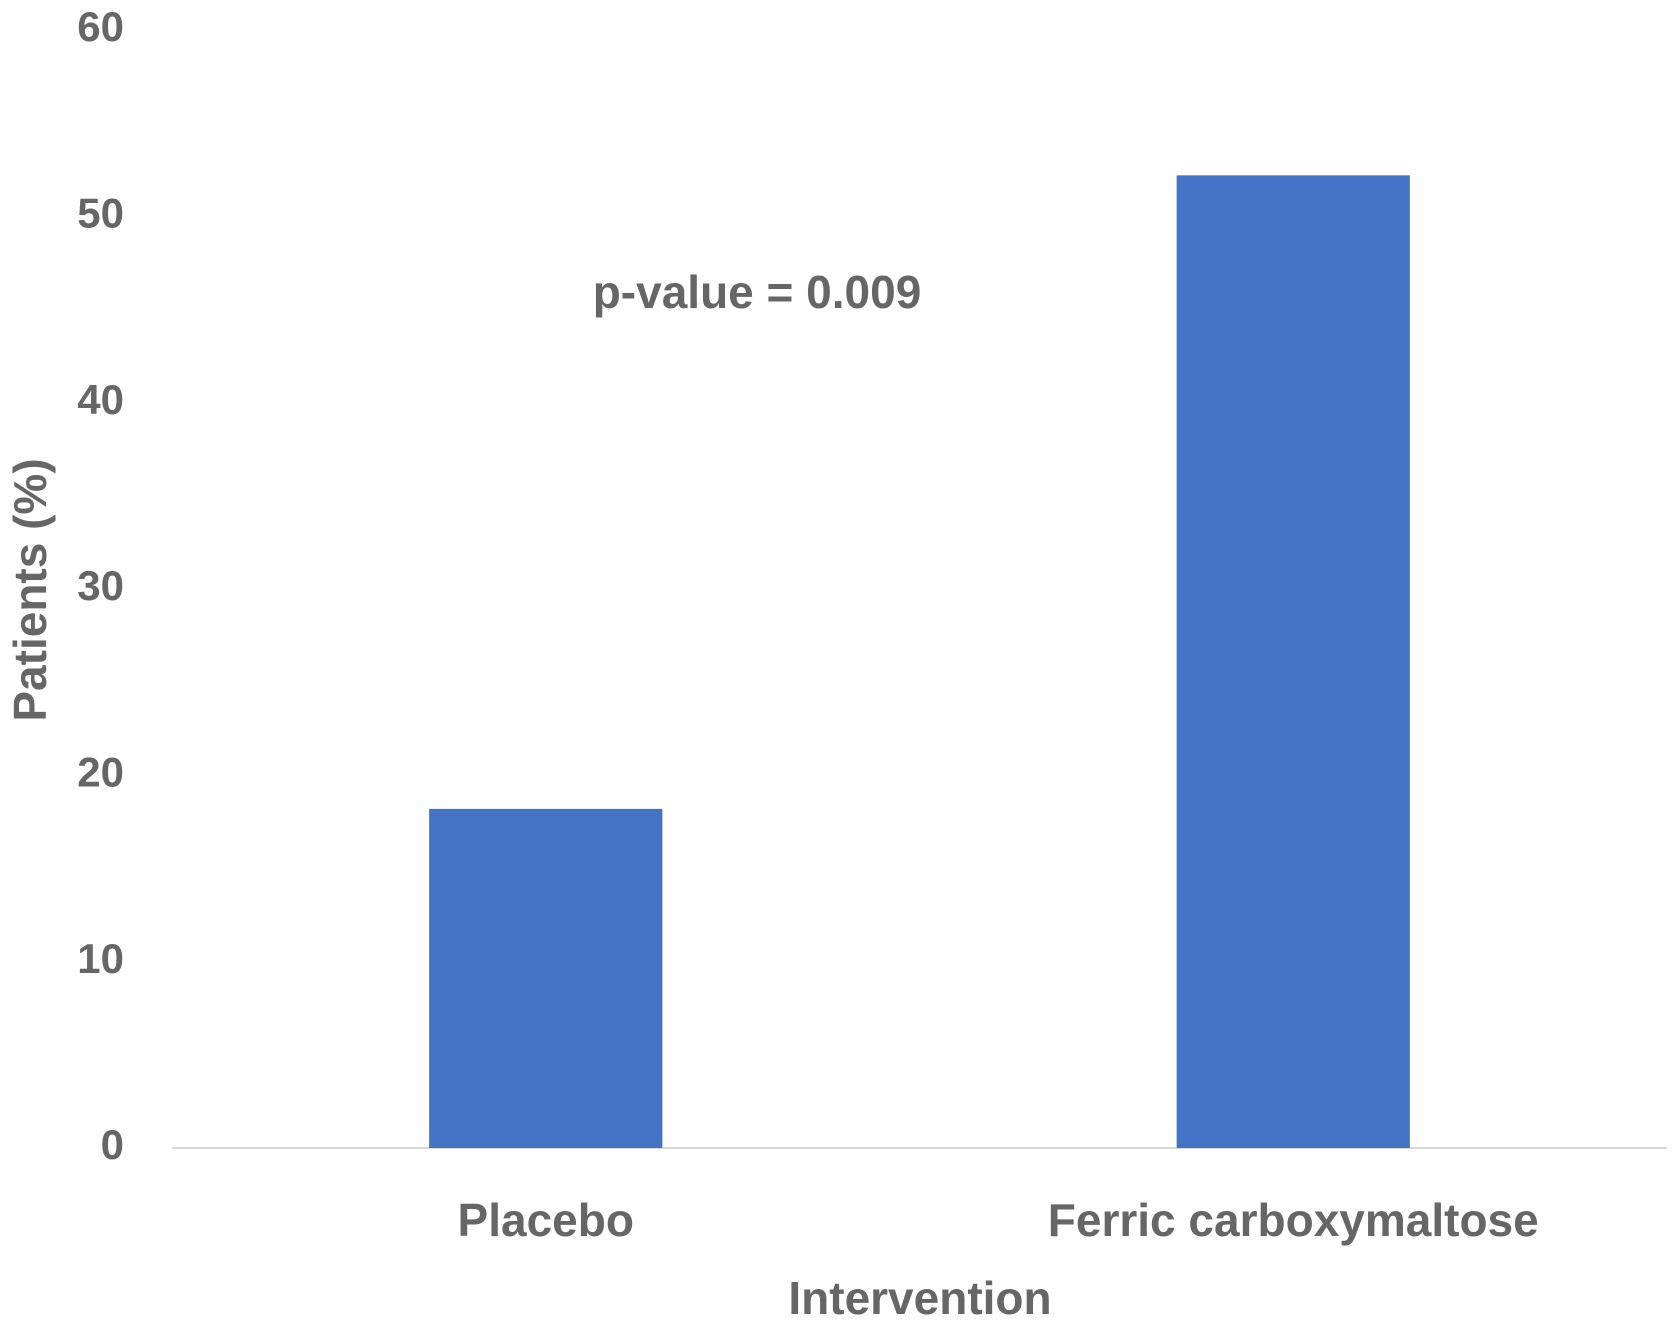 This screenshot has height=1326, width=1675. I want to click on annotation: p-value = 0.009, so click(757, 292).